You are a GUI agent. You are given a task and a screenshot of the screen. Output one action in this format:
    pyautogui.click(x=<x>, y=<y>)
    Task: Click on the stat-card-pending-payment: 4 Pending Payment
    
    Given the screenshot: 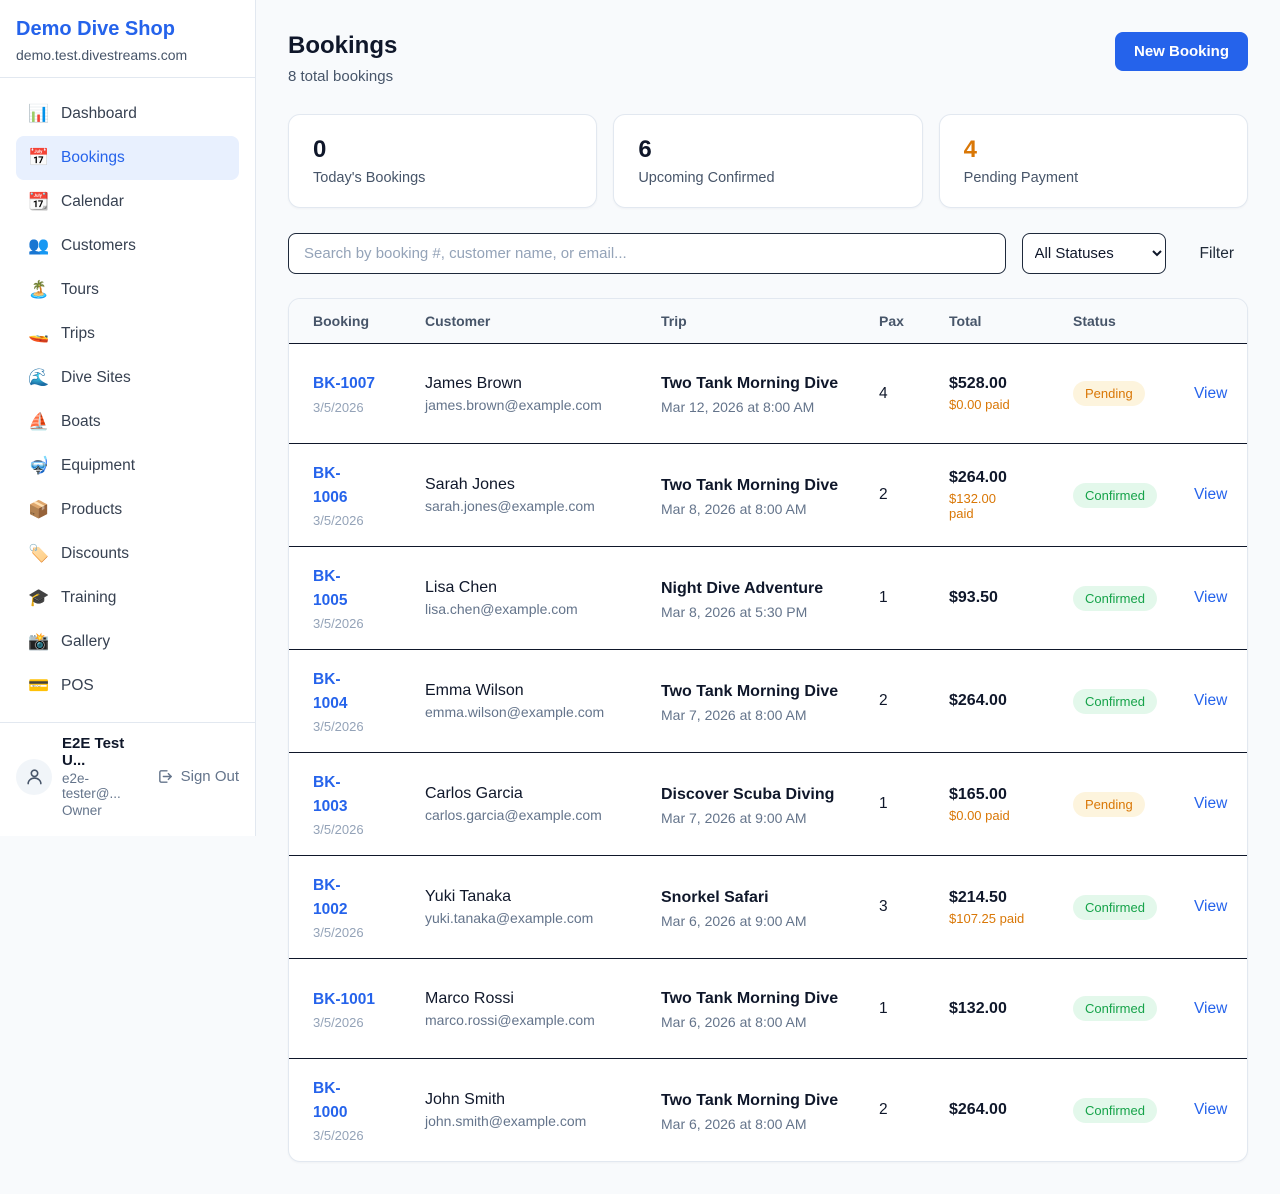 What is the action you would take?
    pyautogui.click(x=1093, y=161)
    